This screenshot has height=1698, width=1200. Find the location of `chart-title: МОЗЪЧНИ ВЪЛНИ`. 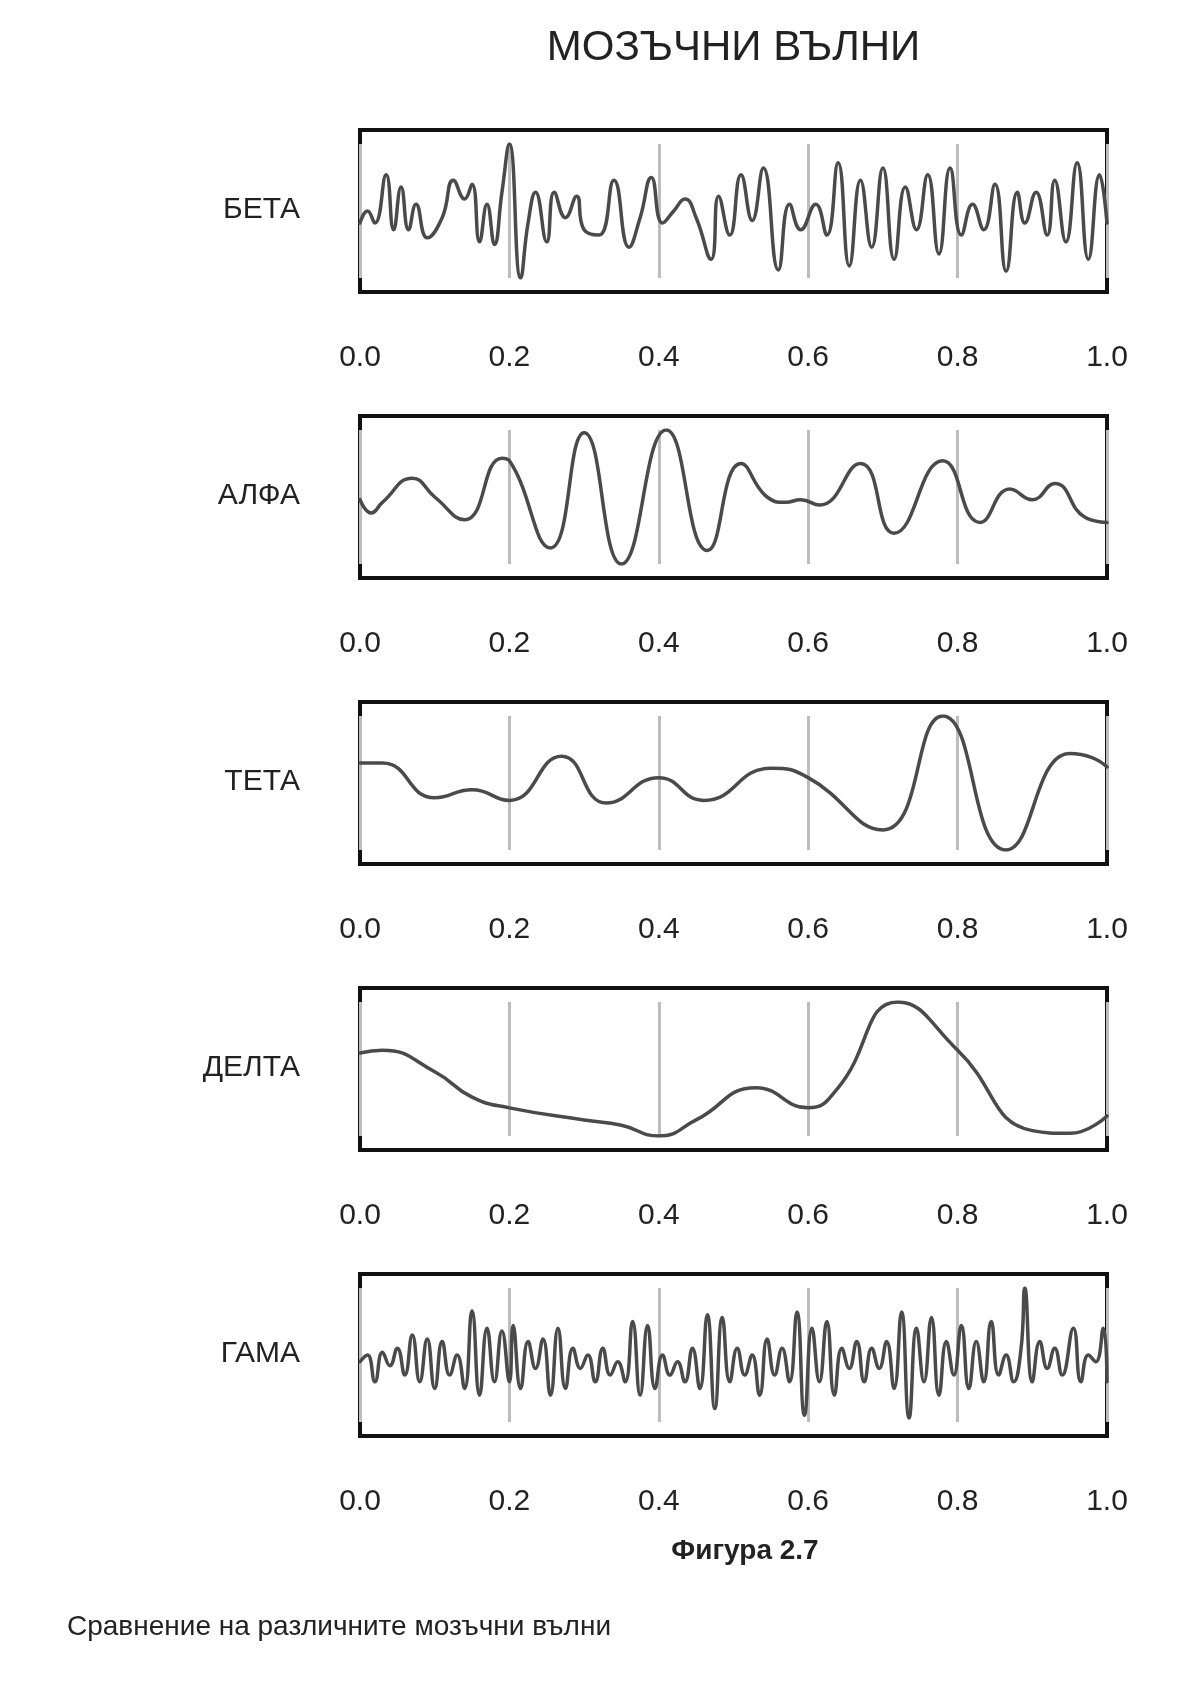

chart-title: МОЗЪЧНИ ВЪЛНИ is located at coordinates (733, 46).